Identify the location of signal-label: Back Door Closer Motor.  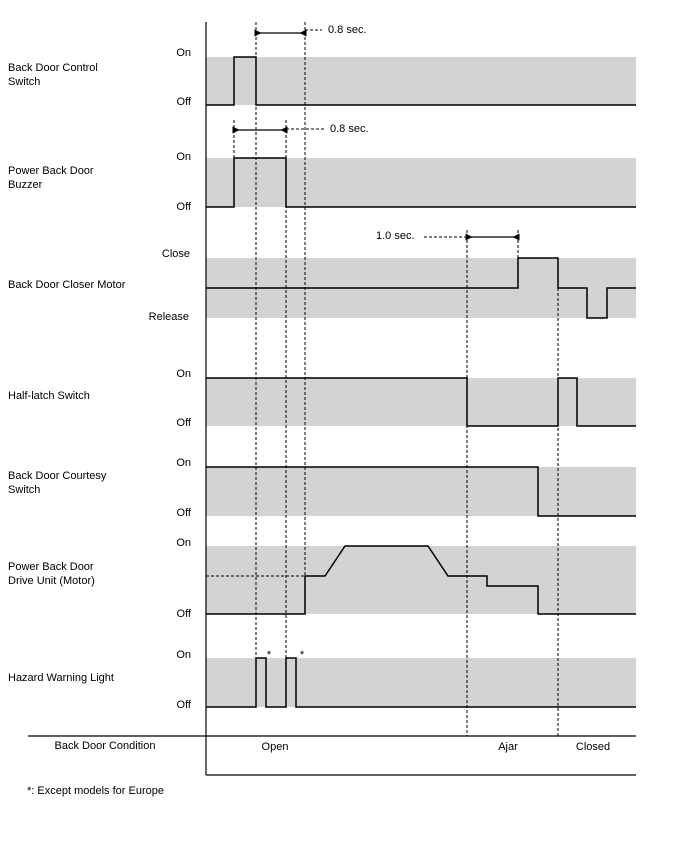
(67, 285).